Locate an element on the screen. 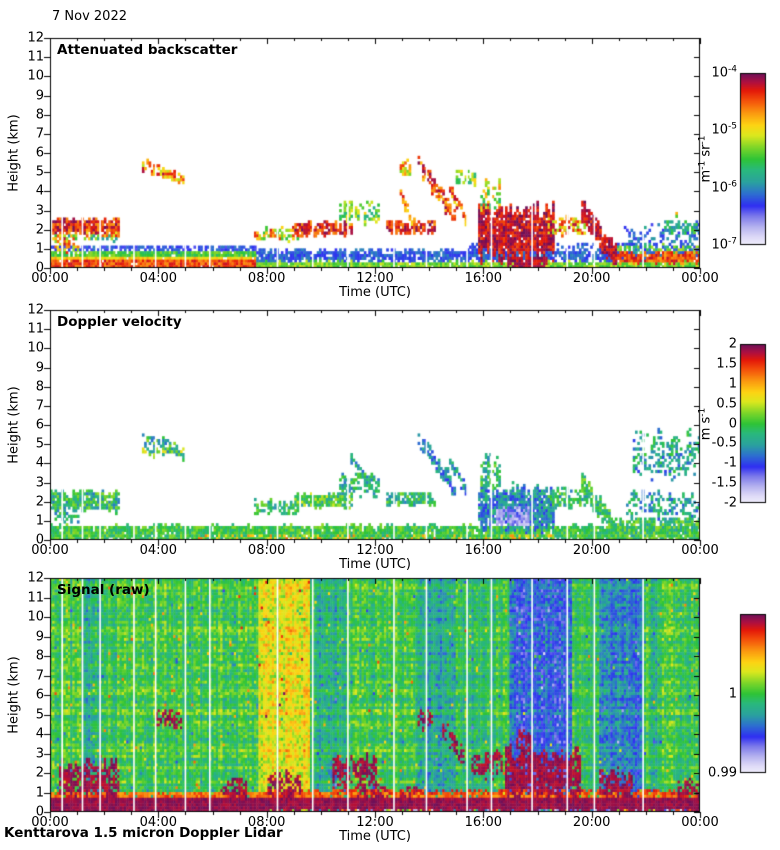 Image resolution: width=780 pixels, height=850 pixels. colorbar-tick-label: 1.5 is located at coordinates (726, 363).